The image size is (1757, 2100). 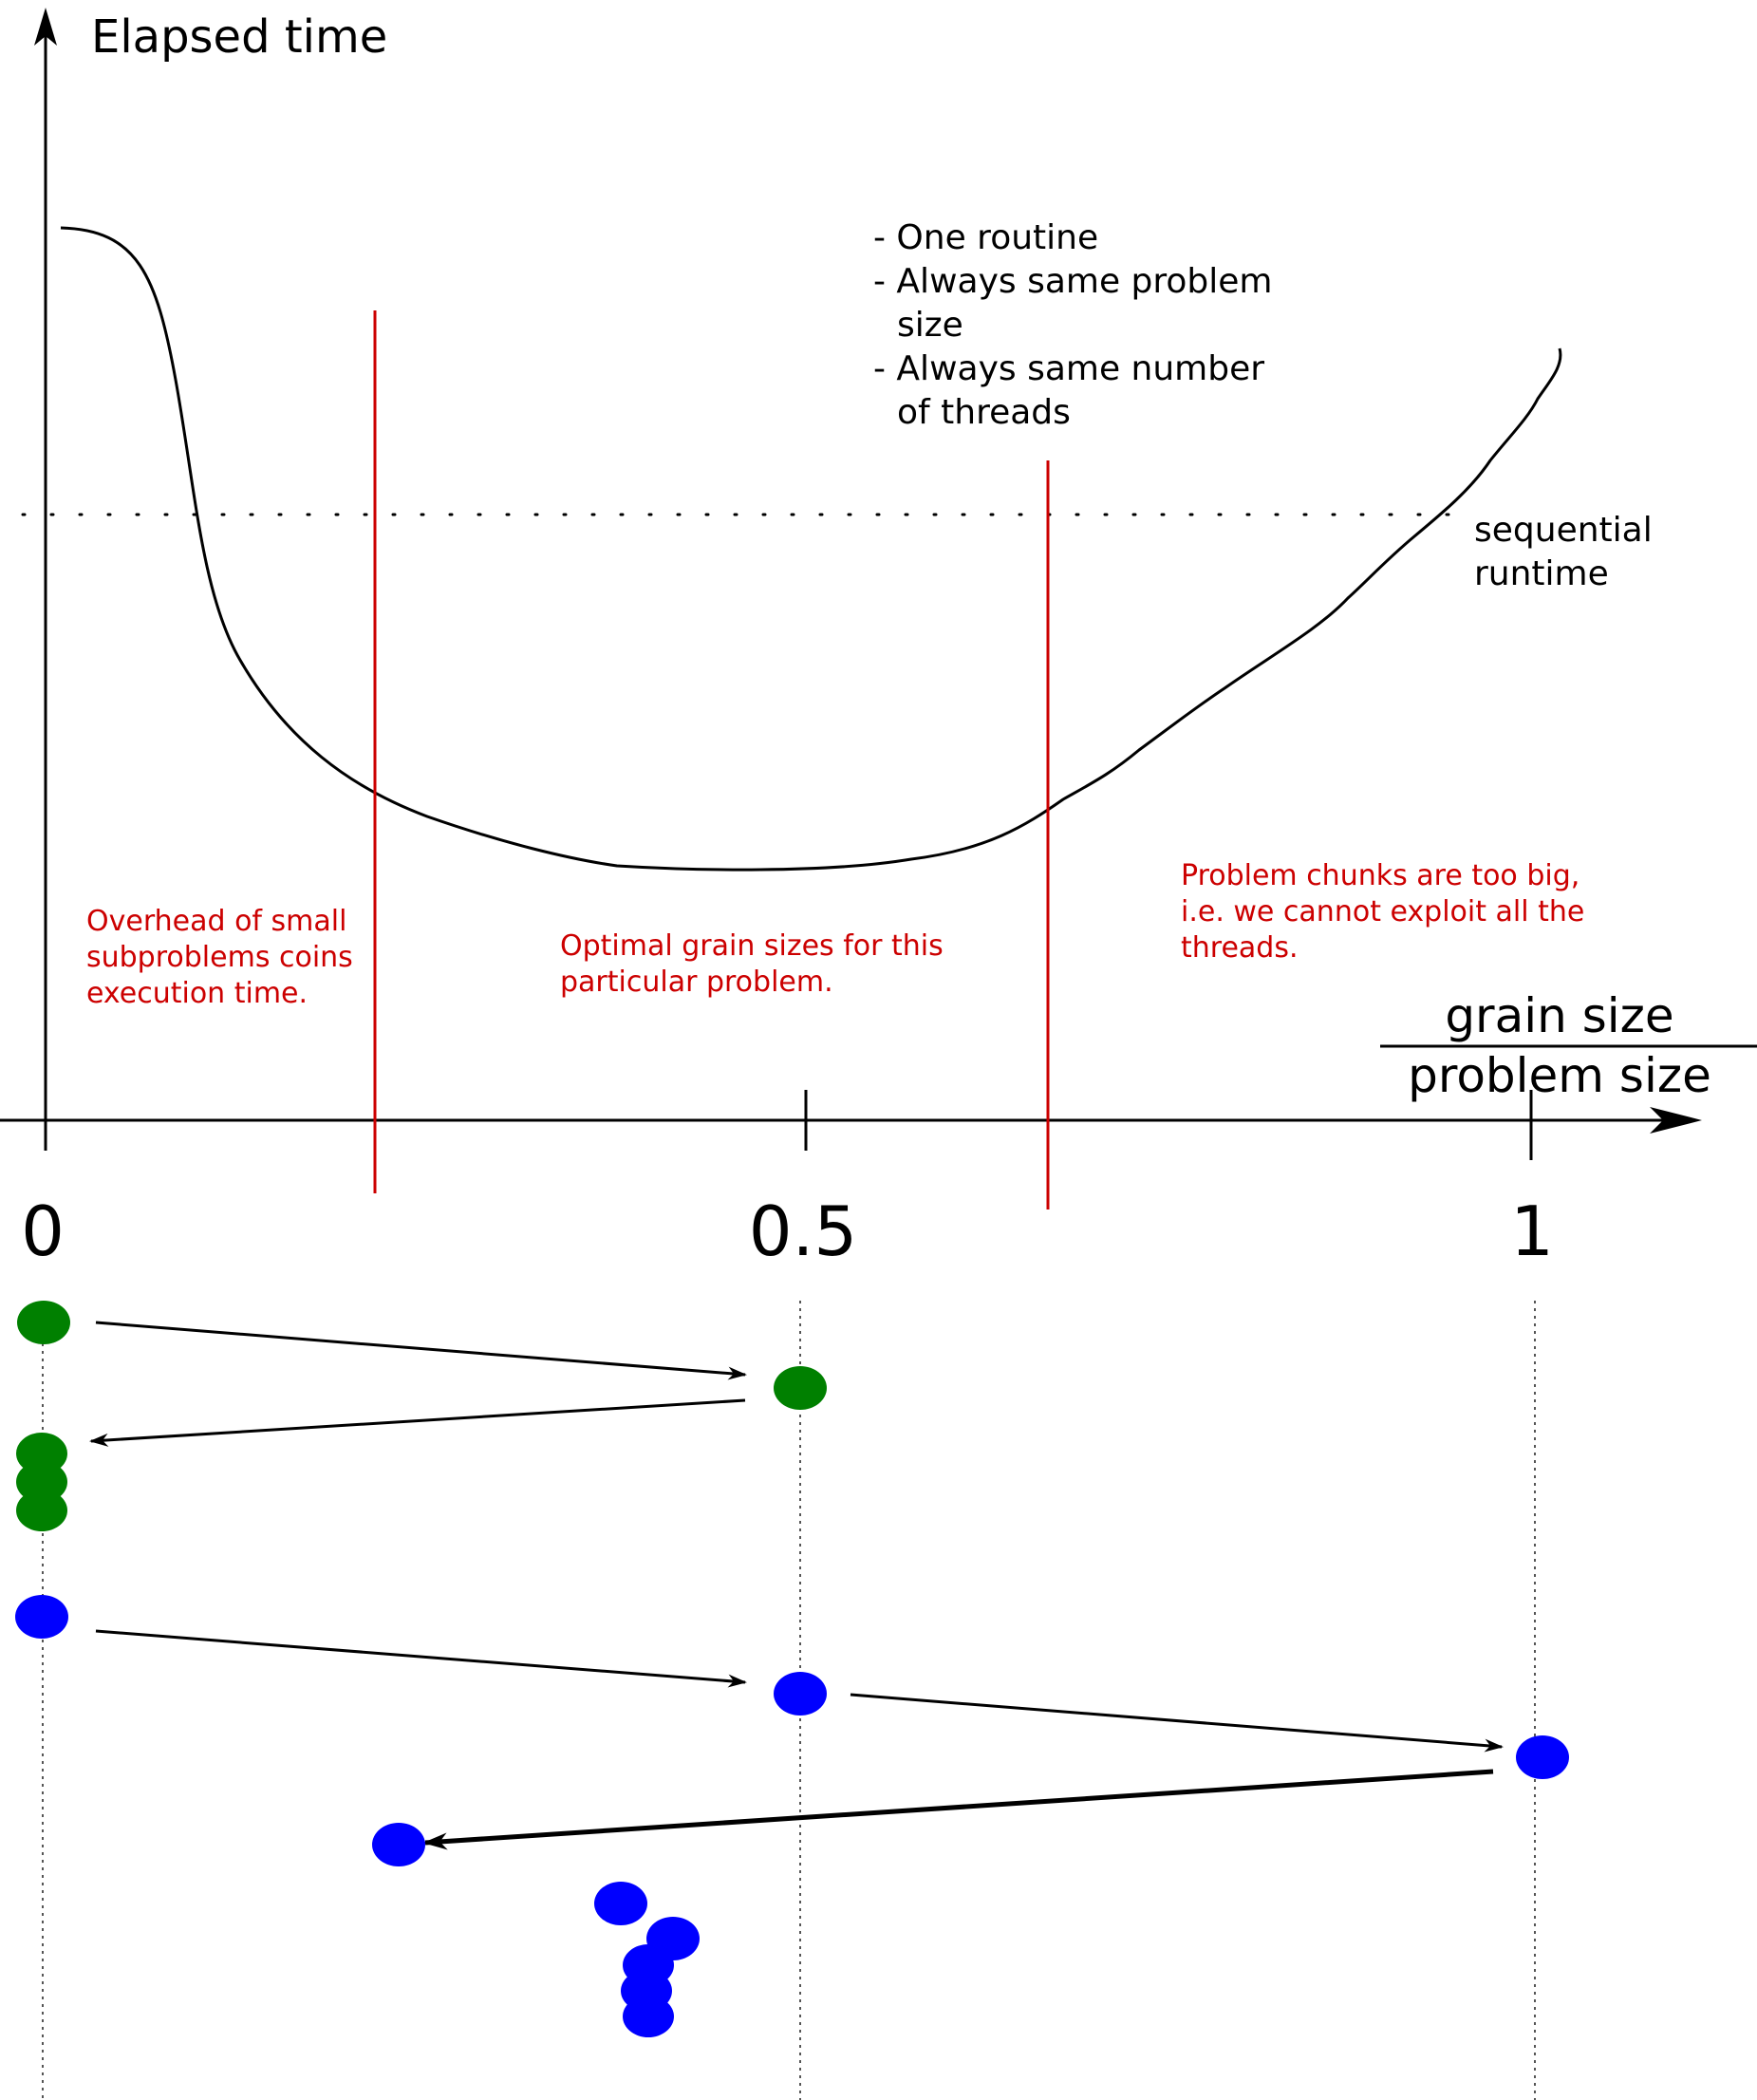 What do you see at coordinates (1380, 875) in the screenshot?
I see `region-right-line-1: Problem chunks are too big,` at bounding box center [1380, 875].